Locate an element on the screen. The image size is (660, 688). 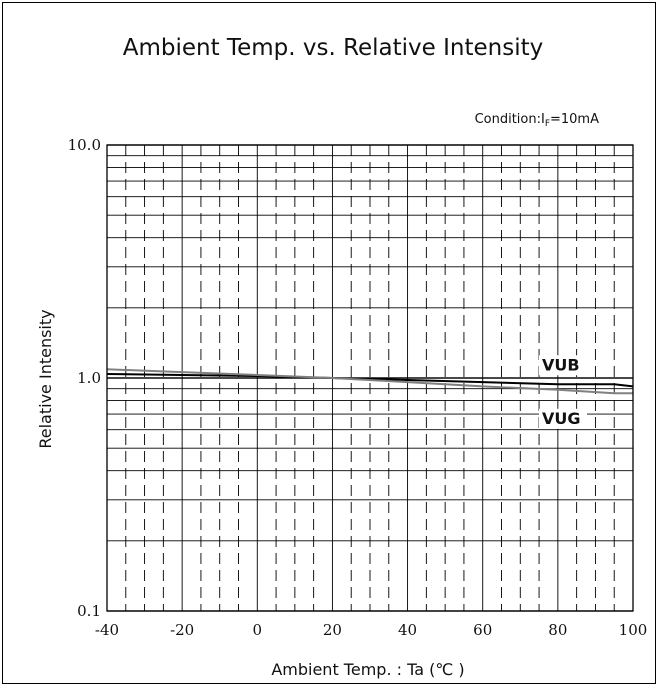
y-tick-label: 0.1 is located at coordinates (89, 611).